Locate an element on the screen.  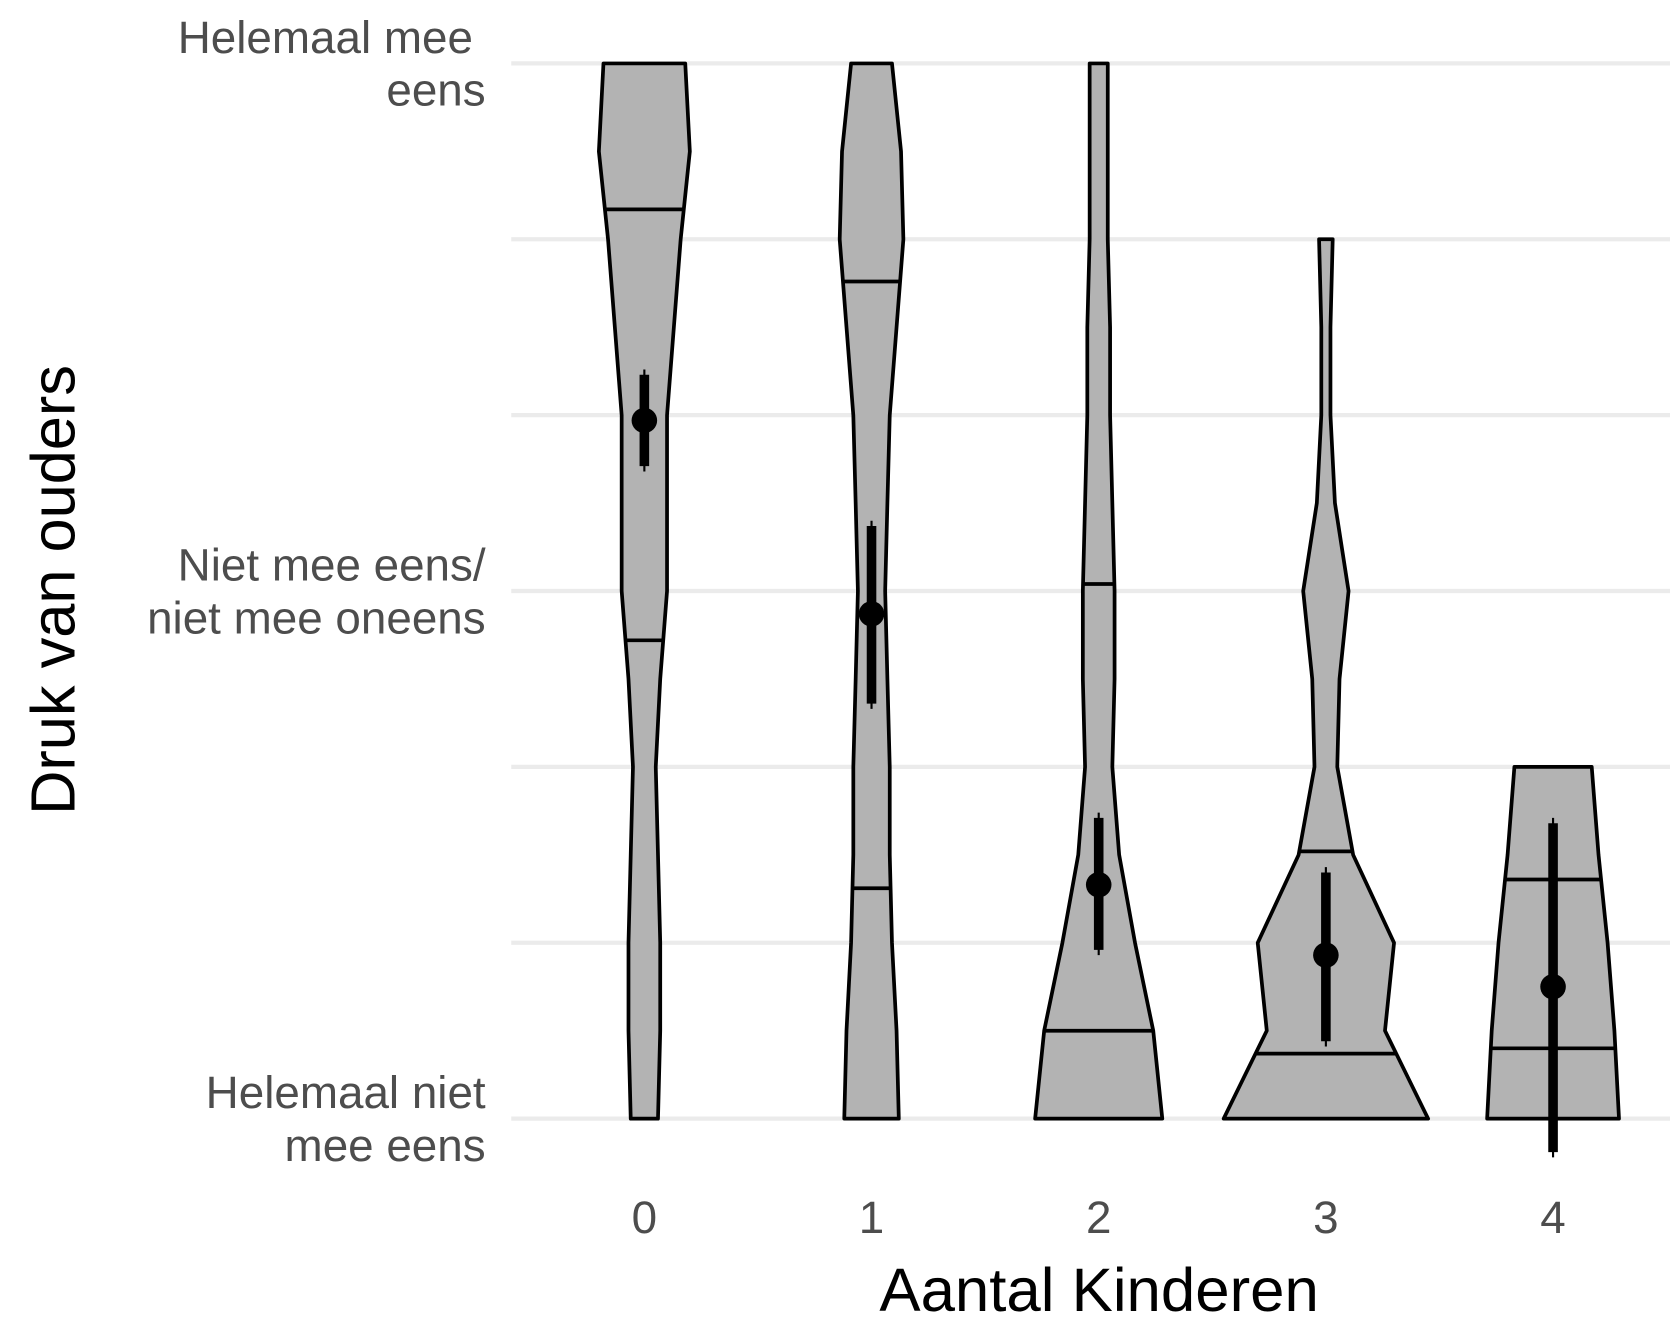
x-tick-label: 1 is located at coordinates (871, 1217).